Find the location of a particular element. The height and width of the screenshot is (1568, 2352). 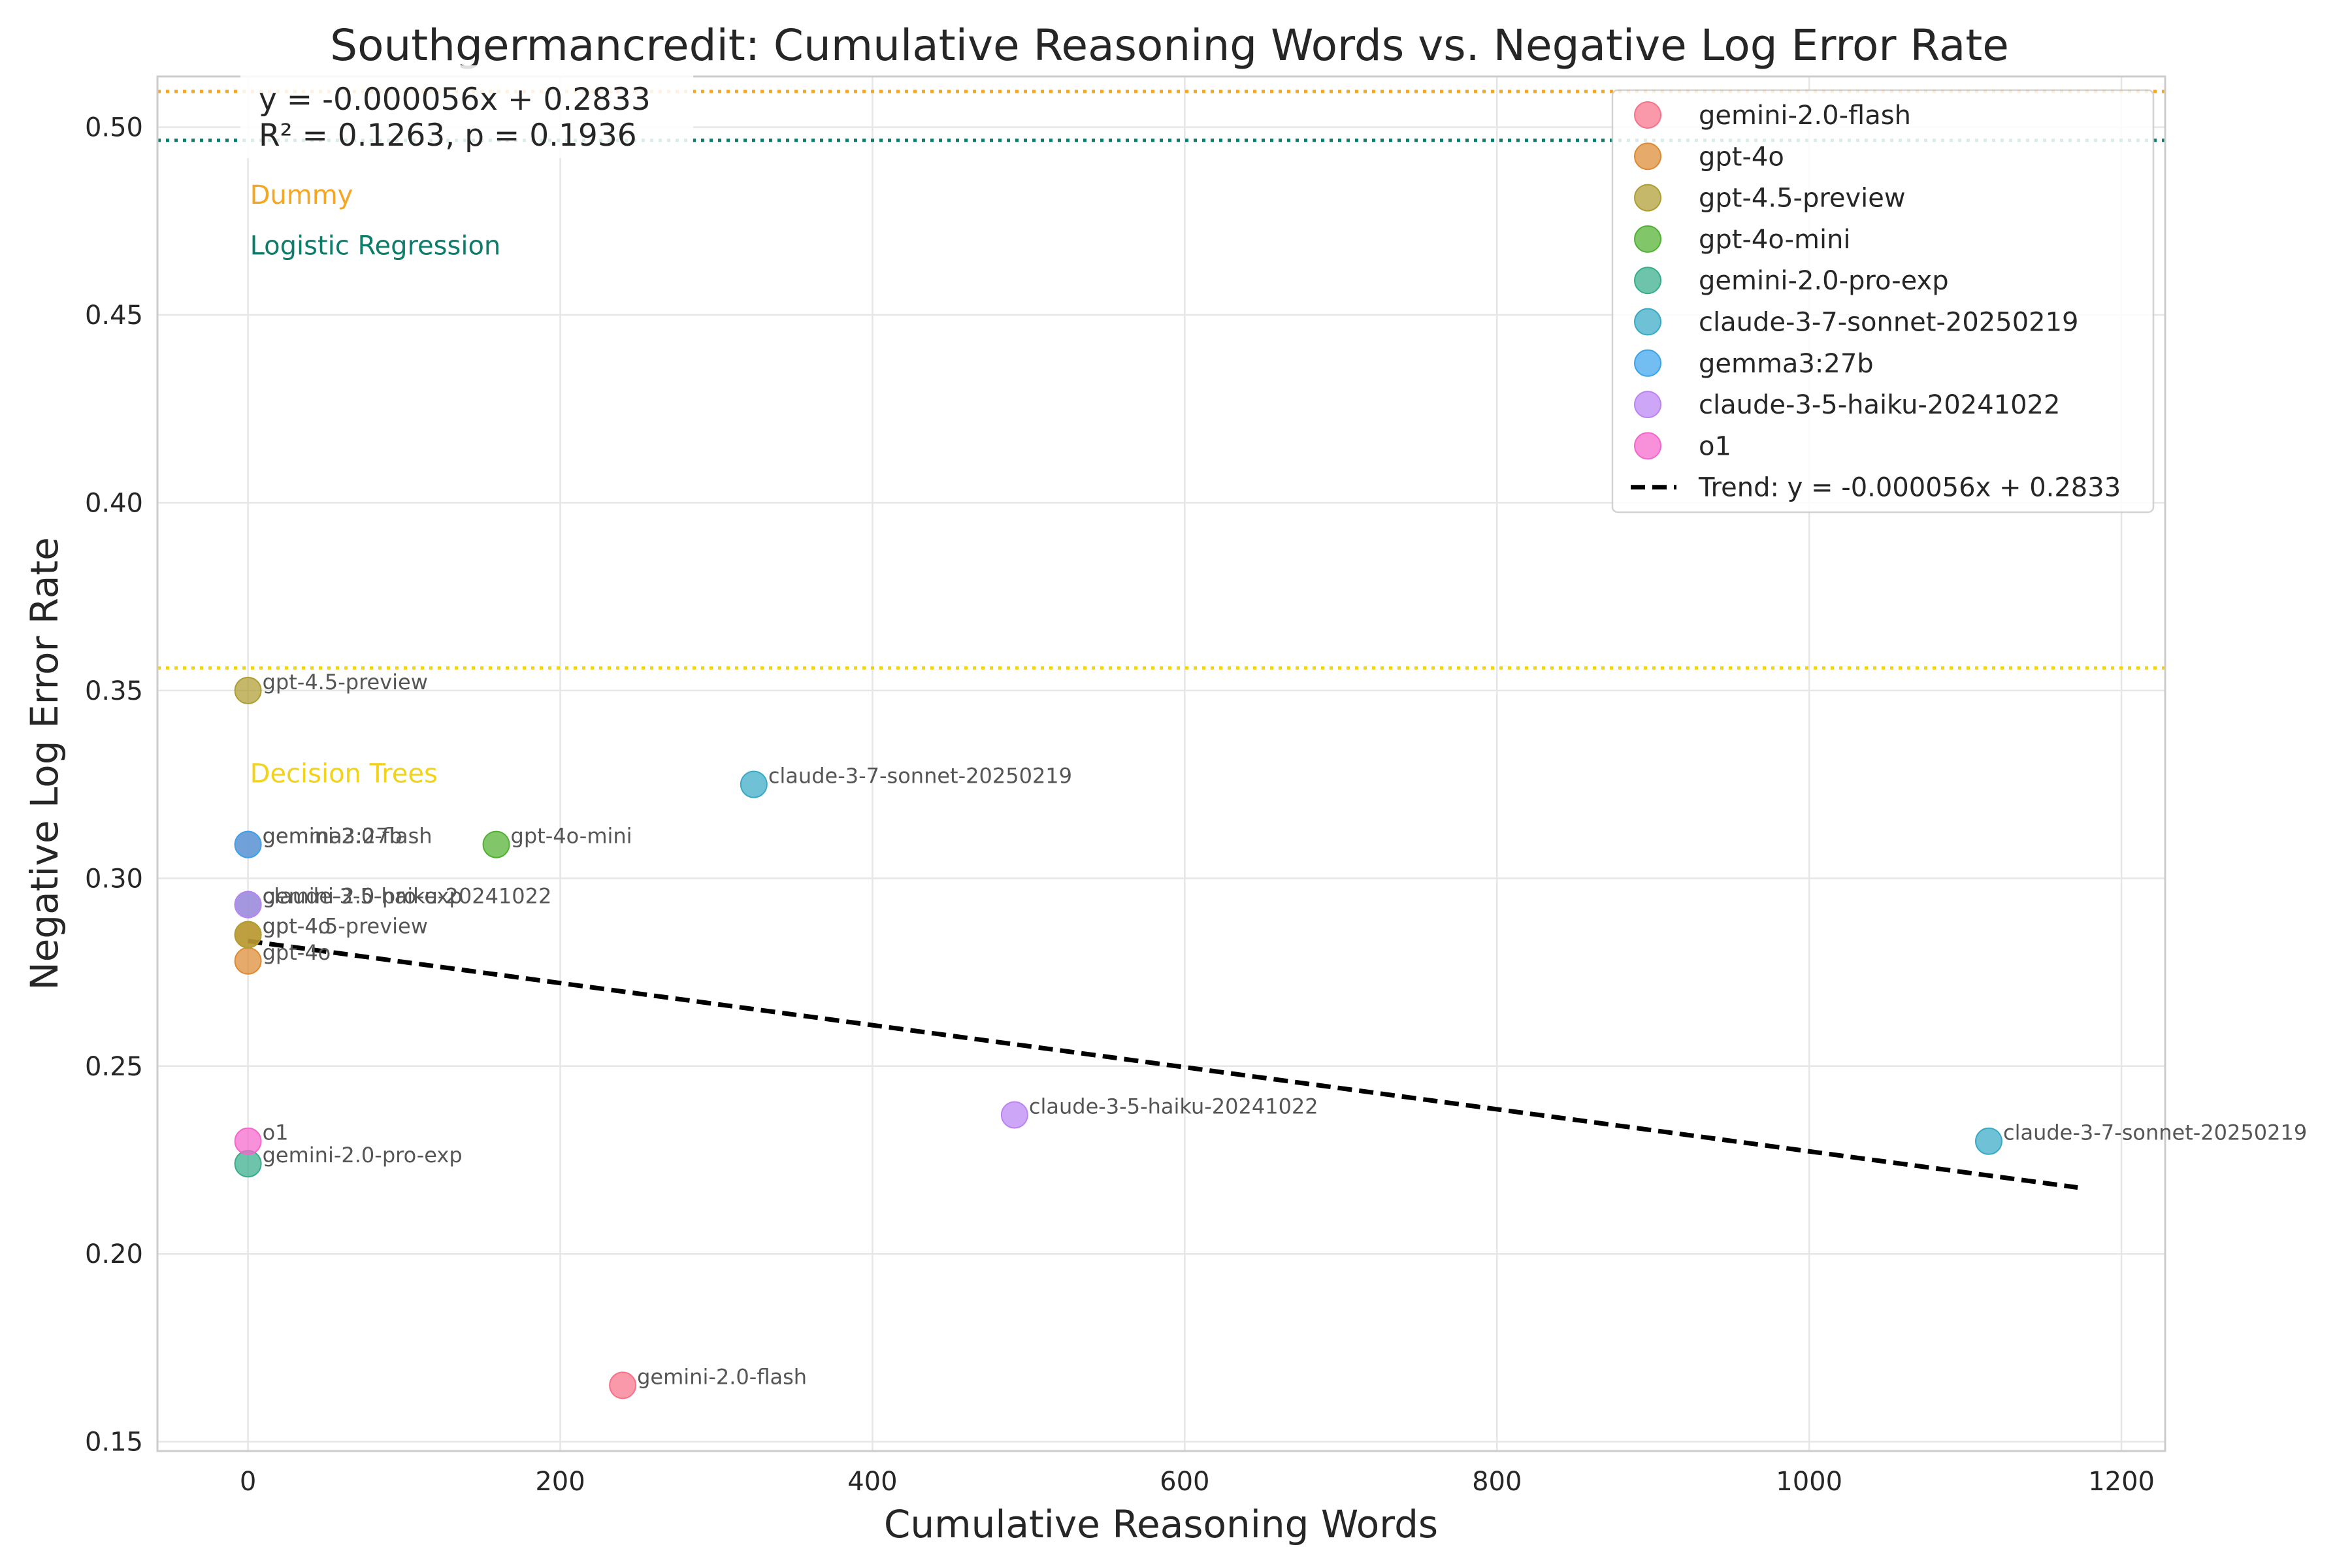

y-tick-label: 0.35 is located at coordinates (114, 691).